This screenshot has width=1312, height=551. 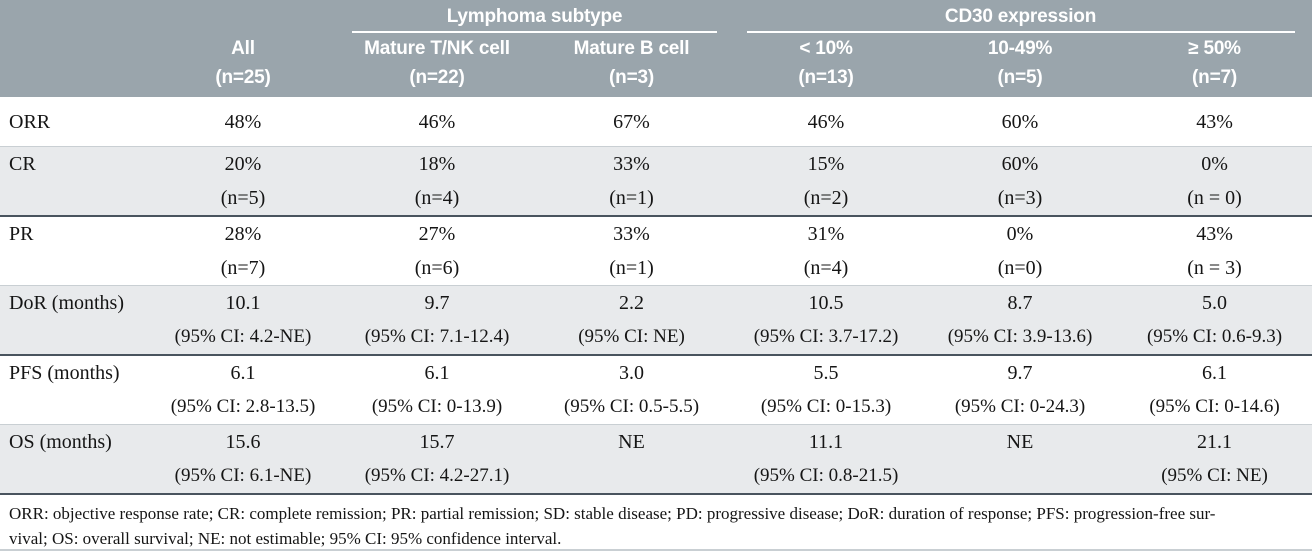 What do you see at coordinates (73, 163) in the screenshot?
I see `row-label: CR` at bounding box center [73, 163].